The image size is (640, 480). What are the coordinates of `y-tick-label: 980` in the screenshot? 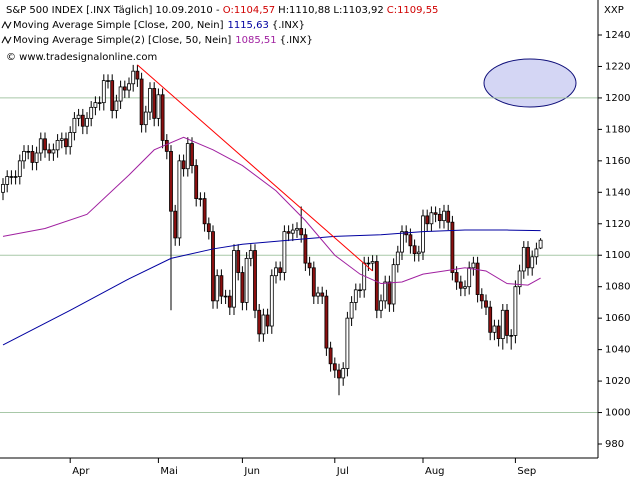 It's located at (614, 444).